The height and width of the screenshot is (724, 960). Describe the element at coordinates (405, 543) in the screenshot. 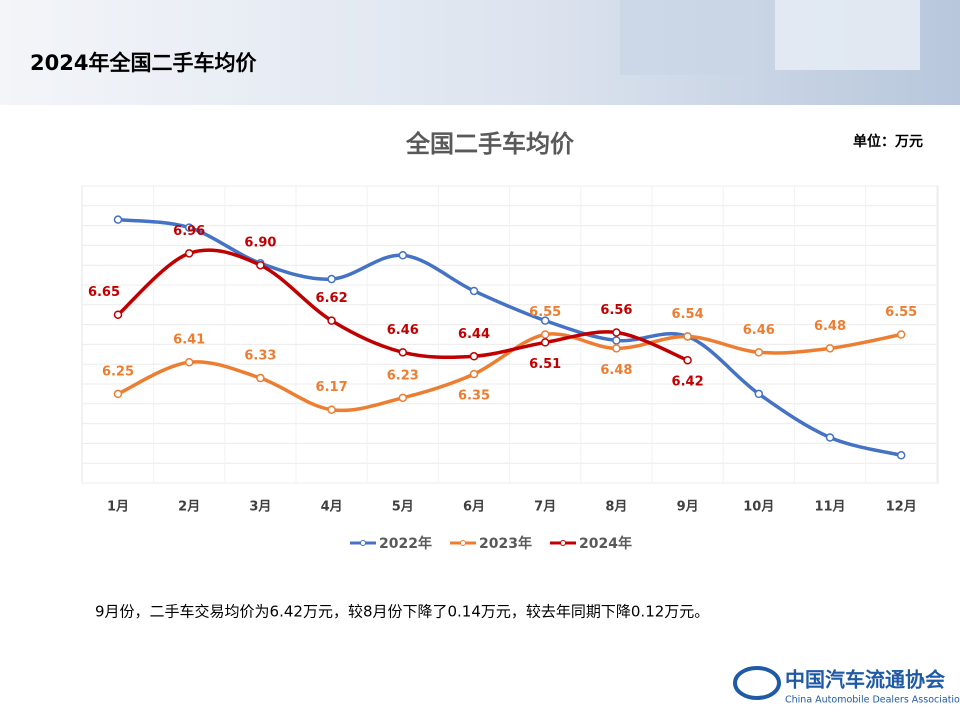

I see `legend-label: 2022年` at that location.